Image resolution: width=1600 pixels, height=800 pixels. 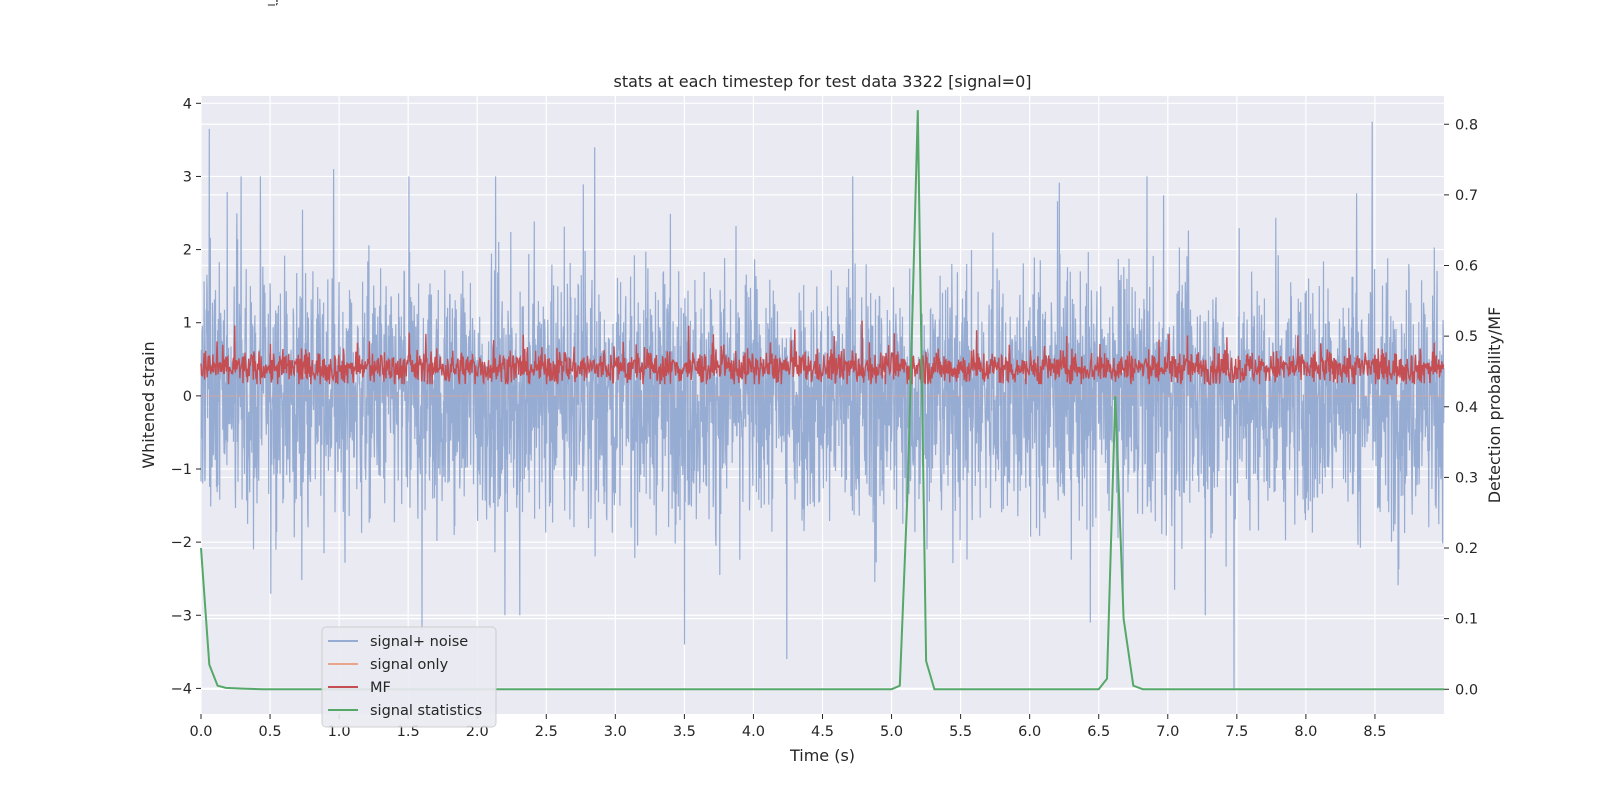 What do you see at coordinates (822, 732) in the screenshot?
I see `x-tick-label: 4.5` at bounding box center [822, 732].